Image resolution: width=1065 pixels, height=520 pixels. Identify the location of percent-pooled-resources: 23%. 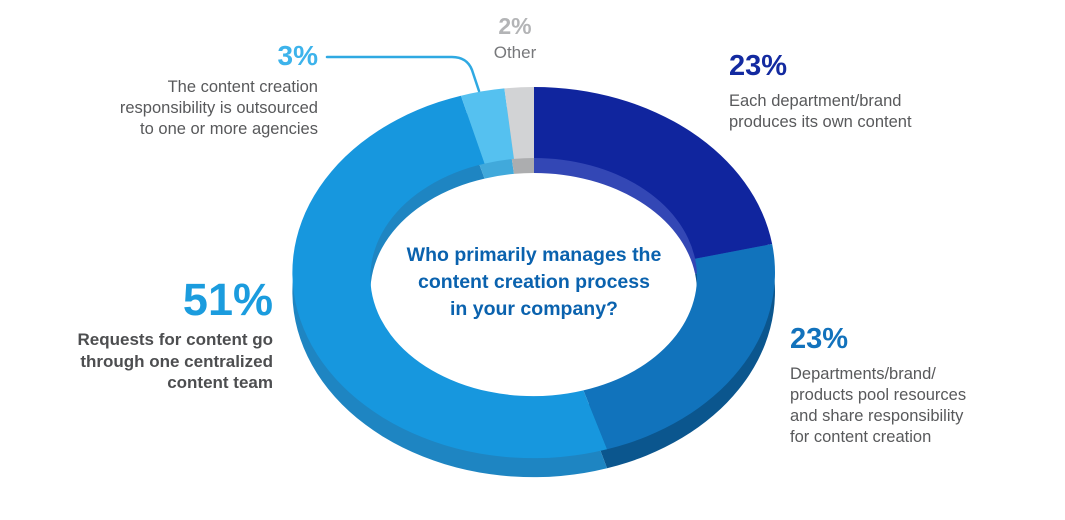
(819, 339).